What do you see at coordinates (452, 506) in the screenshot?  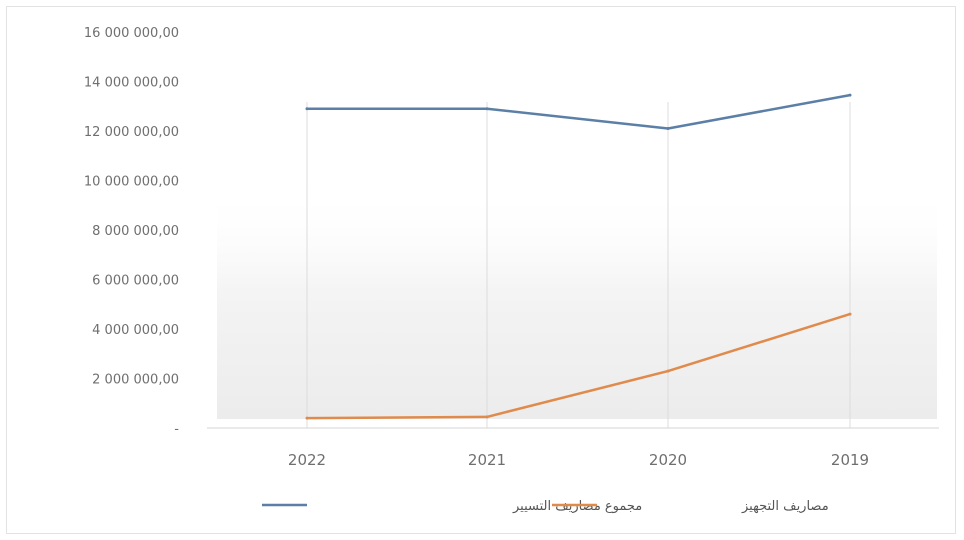 I see `legend-item: مجموع مصاريف التسيير` at bounding box center [452, 506].